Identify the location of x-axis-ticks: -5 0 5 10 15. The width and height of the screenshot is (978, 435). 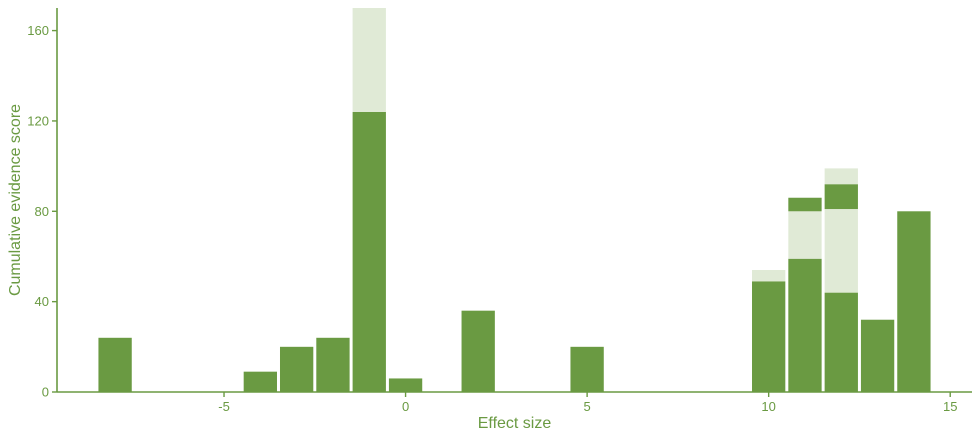
(587, 403).